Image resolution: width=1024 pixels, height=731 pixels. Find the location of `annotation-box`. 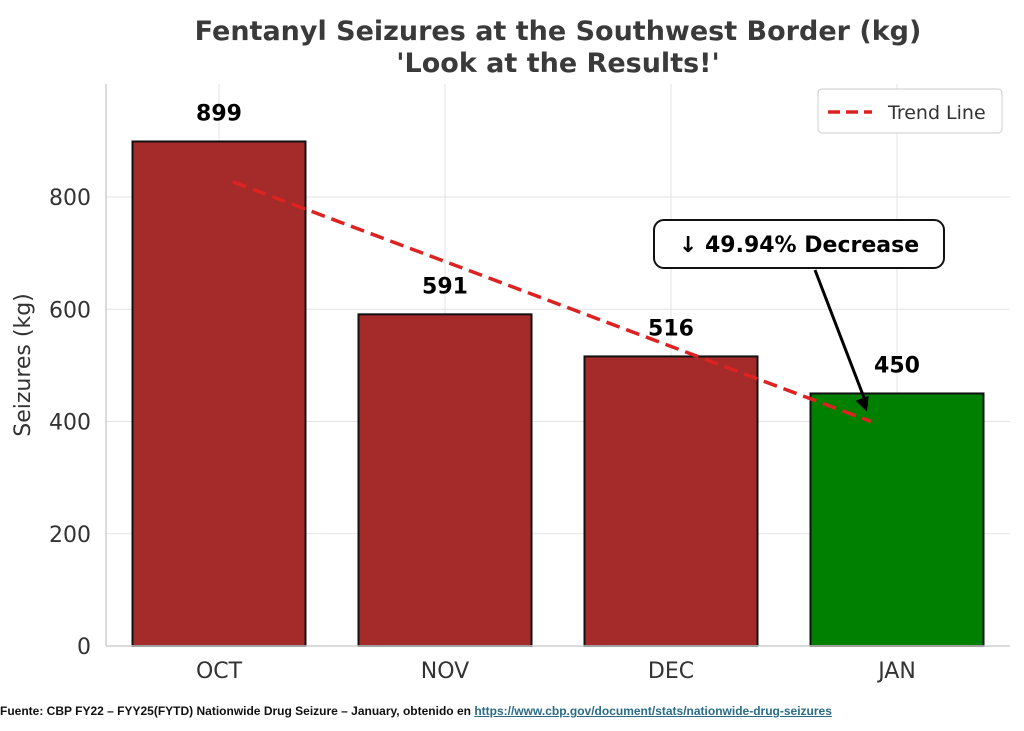

annotation-box is located at coordinates (799, 244).